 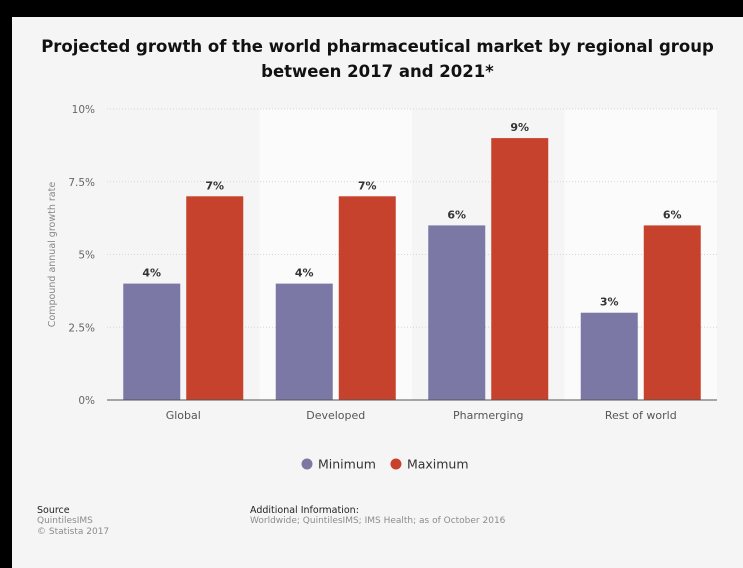 What do you see at coordinates (347, 464) in the screenshot?
I see `legend-label-minimum: Minimum` at bounding box center [347, 464].